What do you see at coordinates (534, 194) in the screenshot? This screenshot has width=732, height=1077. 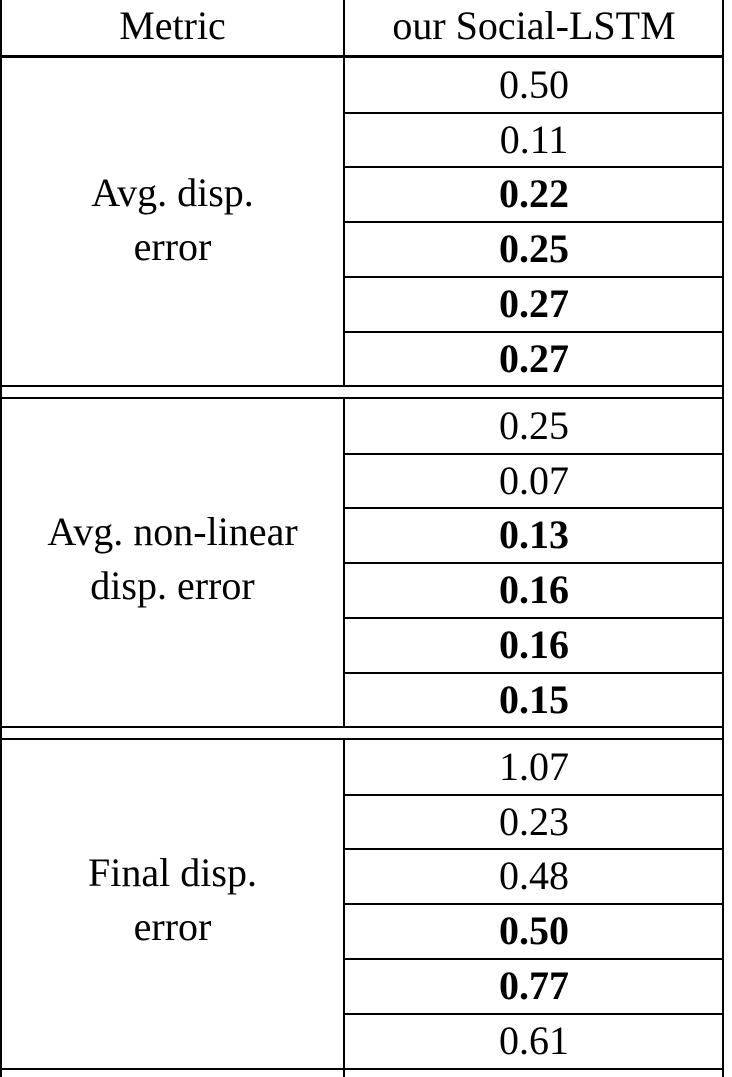 I see `value-cell: 0.22` at bounding box center [534, 194].